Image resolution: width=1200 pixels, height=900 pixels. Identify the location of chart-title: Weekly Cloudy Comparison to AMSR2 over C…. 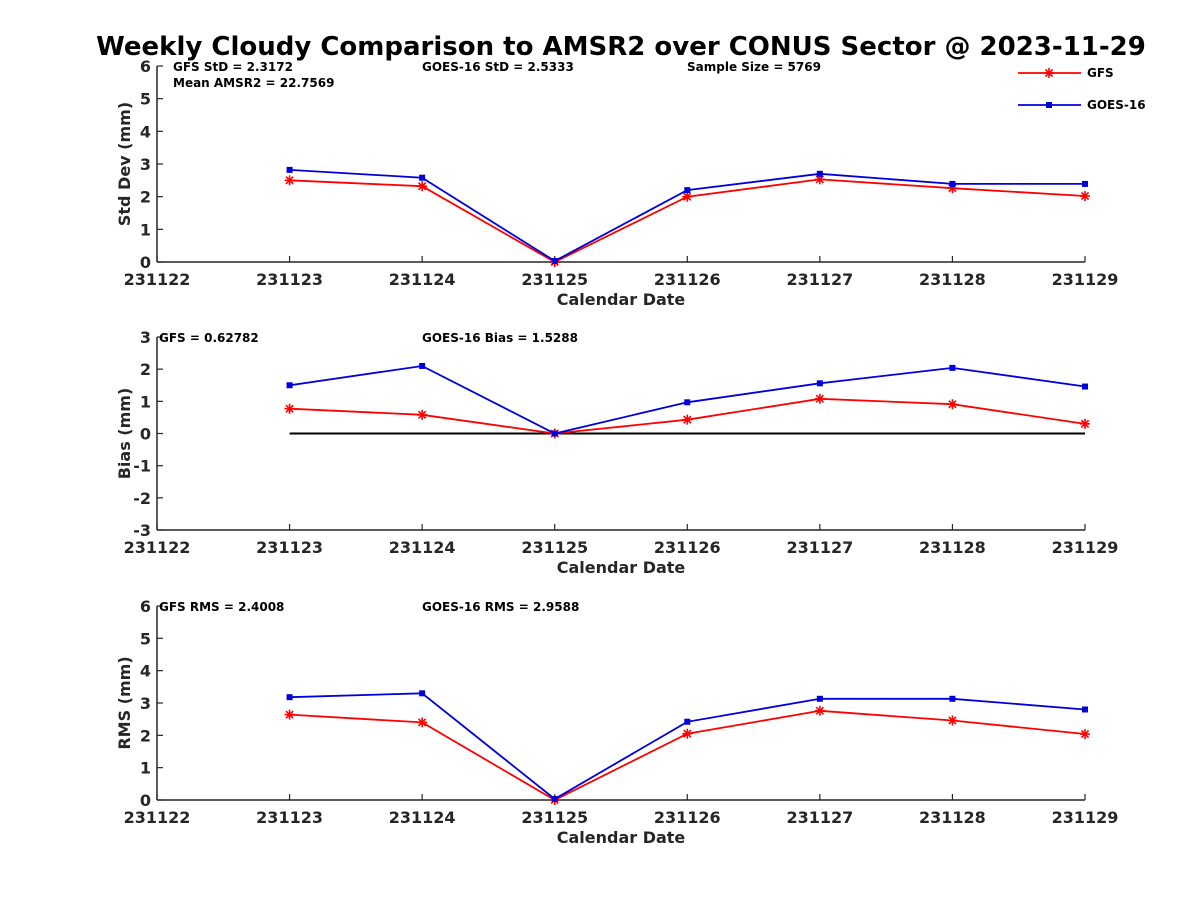
(621, 47).